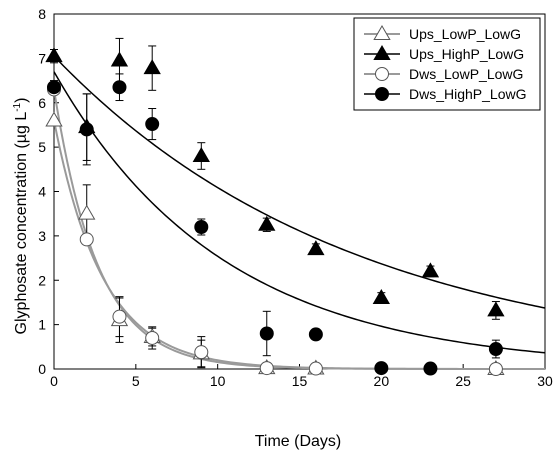 This screenshot has height=450, width=554. What do you see at coordinates (42, 325) in the screenshot?
I see `y-tick-label: 1` at bounding box center [42, 325].